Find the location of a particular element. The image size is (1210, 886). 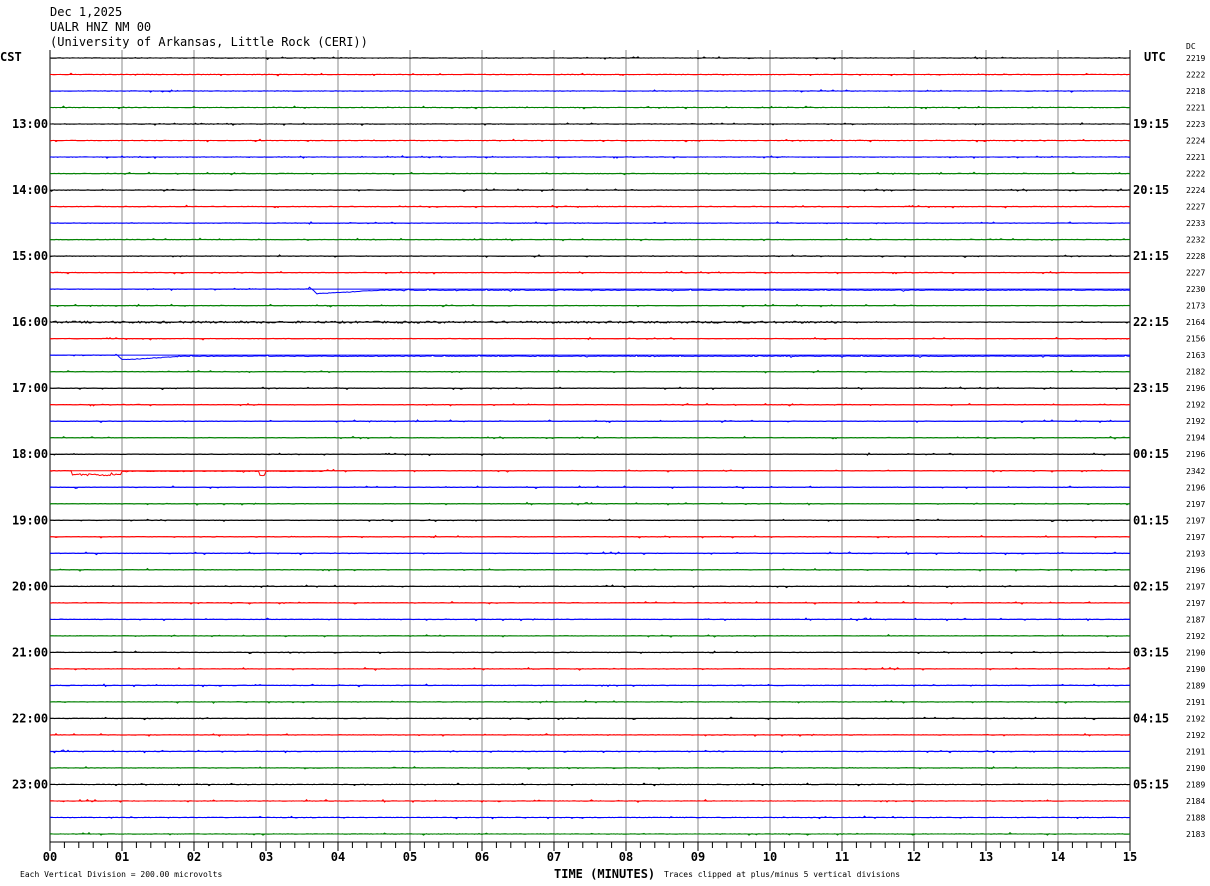

x-axis-title: TIME (MINUTES) is located at coordinates (604, 874).